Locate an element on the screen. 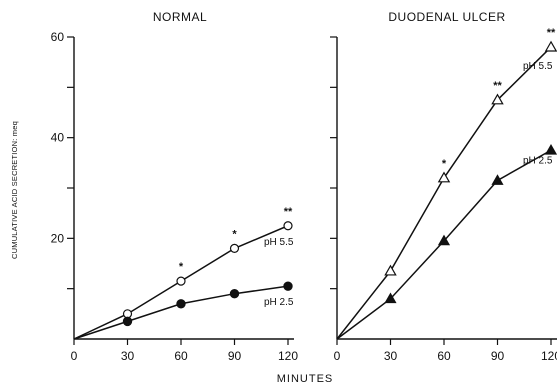  y-axis-title: CUMULATIVE ACID SECRETION: meq is located at coordinates (14, 190).